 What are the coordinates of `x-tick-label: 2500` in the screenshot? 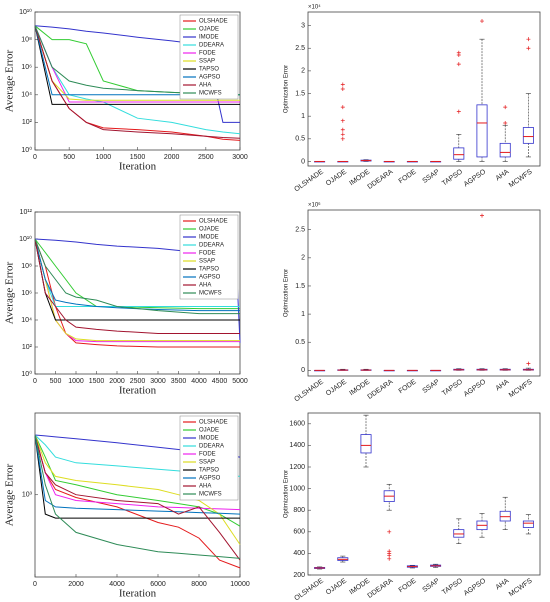 It's located at (206, 157).